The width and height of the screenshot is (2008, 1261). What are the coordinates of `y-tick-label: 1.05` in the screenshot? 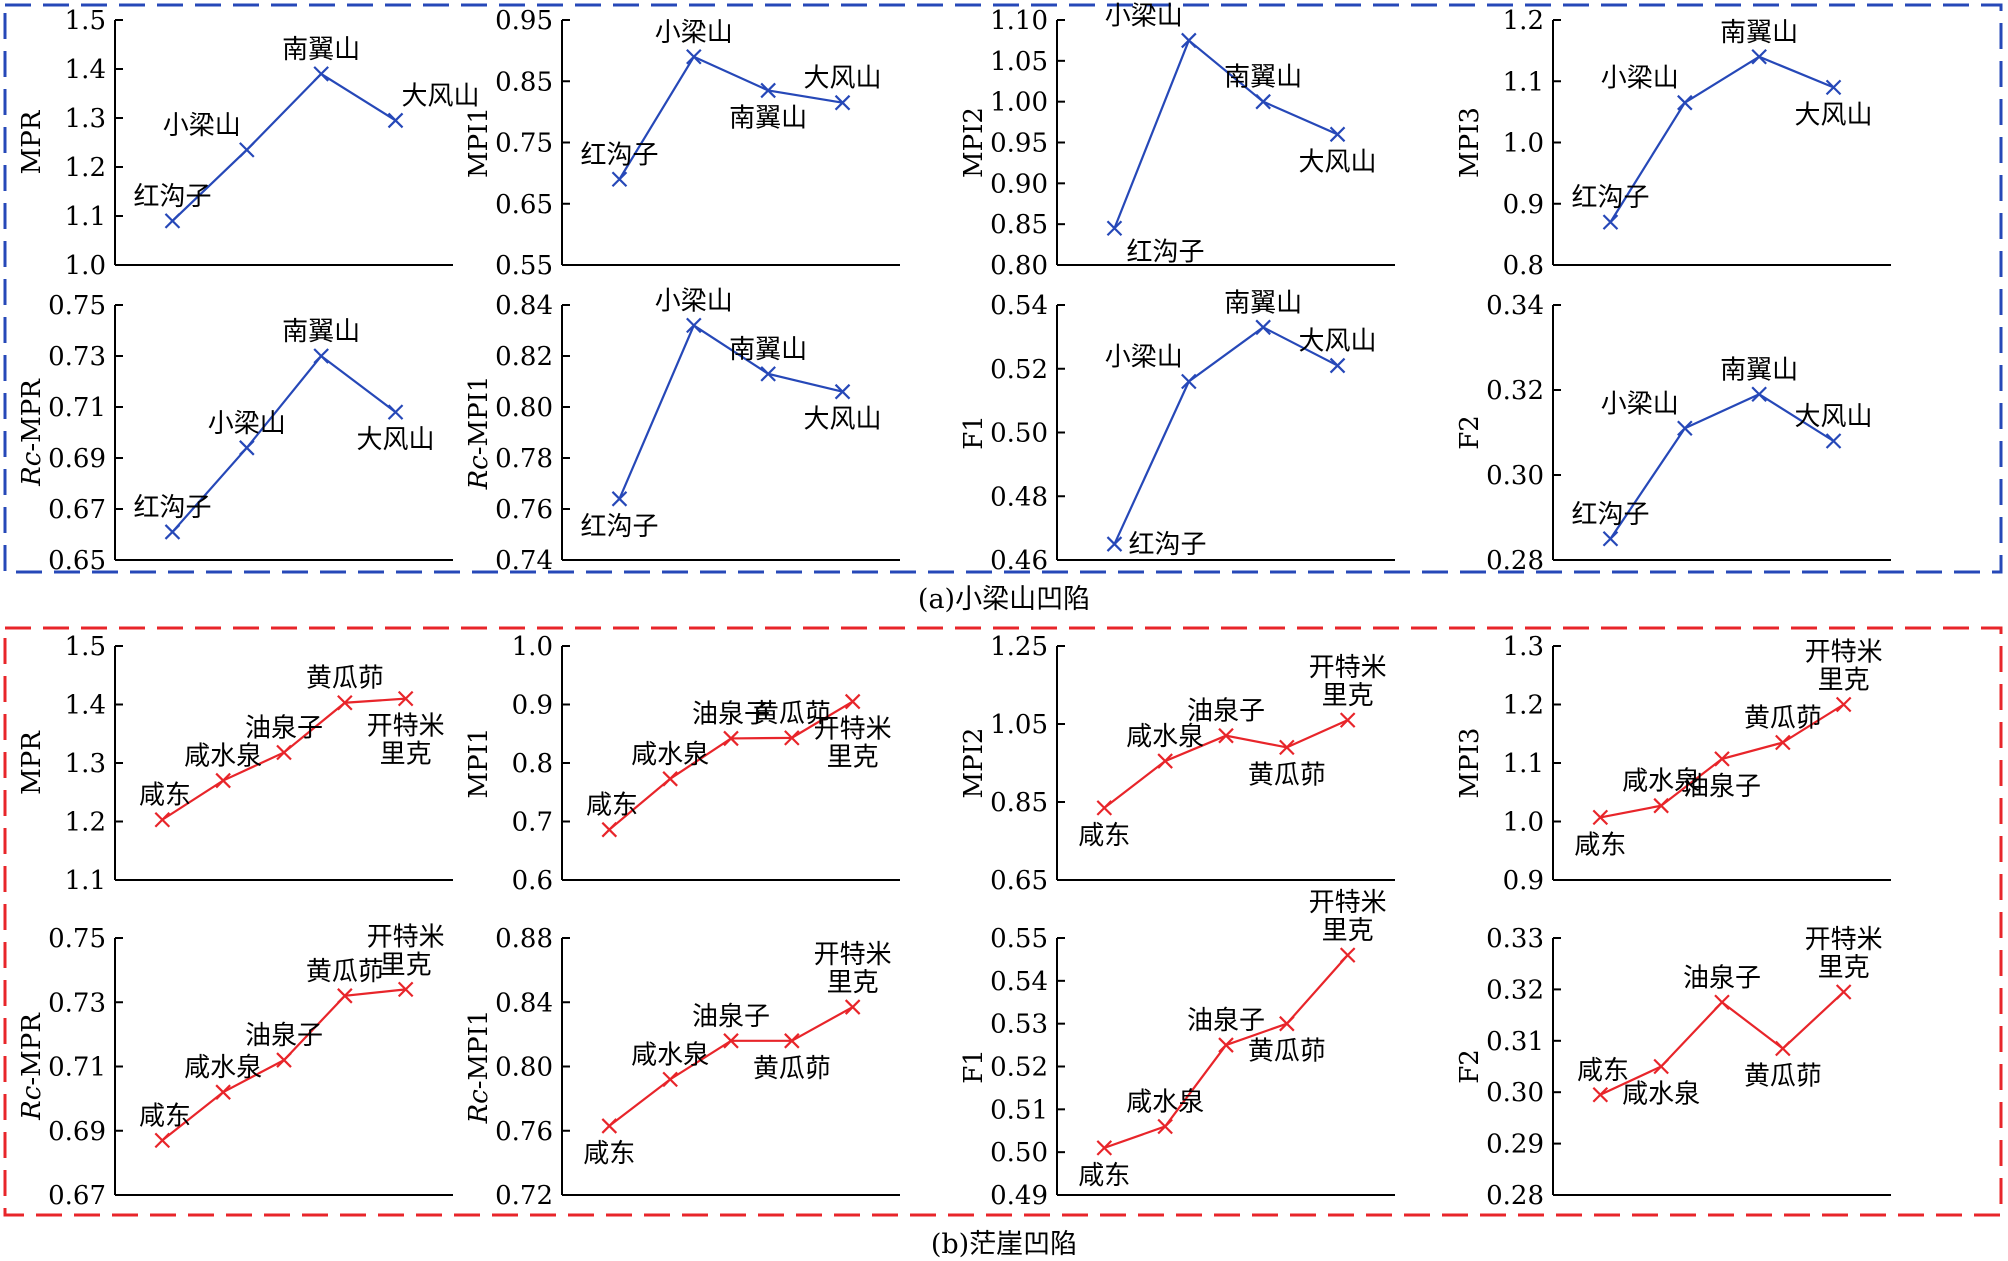 It's located at (1019, 62).